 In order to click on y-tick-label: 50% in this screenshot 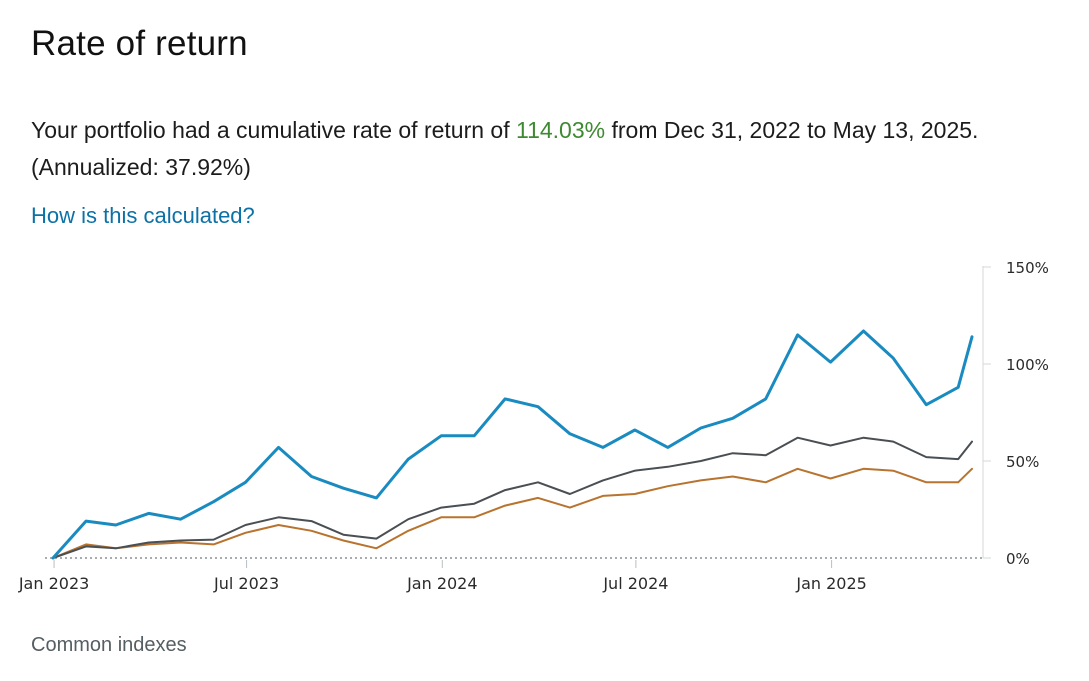, I will do `click(1022, 462)`.